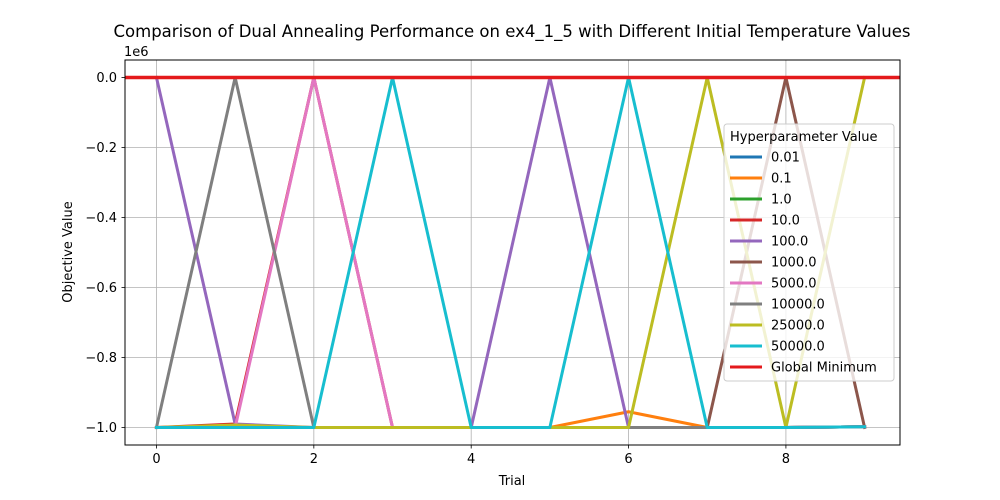 This screenshot has height=500, width=1000. What do you see at coordinates (798, 305) in the screenshot?
I see `legend-label: 10000.0` at bounding box center [798, 305].